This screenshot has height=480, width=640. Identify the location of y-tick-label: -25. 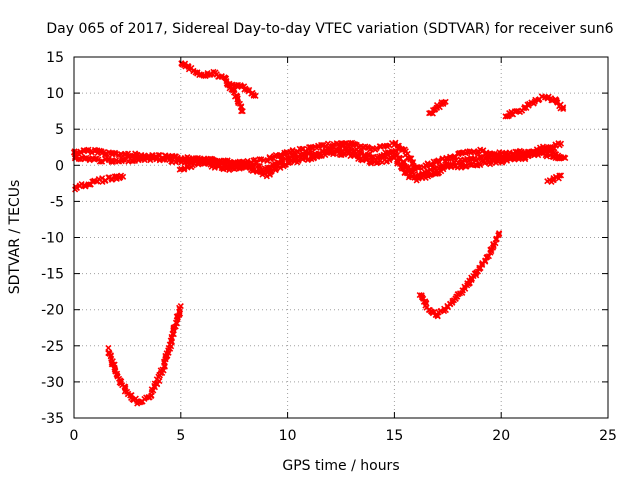
(52, 347).